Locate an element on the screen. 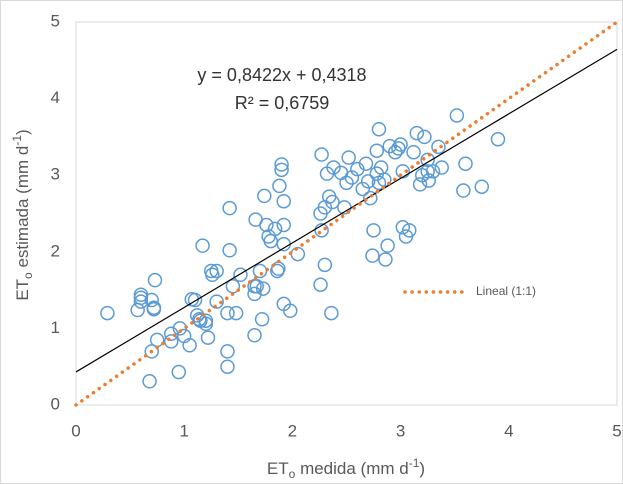 The image size is (623, 484). legend-label: Lineal (1:1) is located at coordinates (506, 291).